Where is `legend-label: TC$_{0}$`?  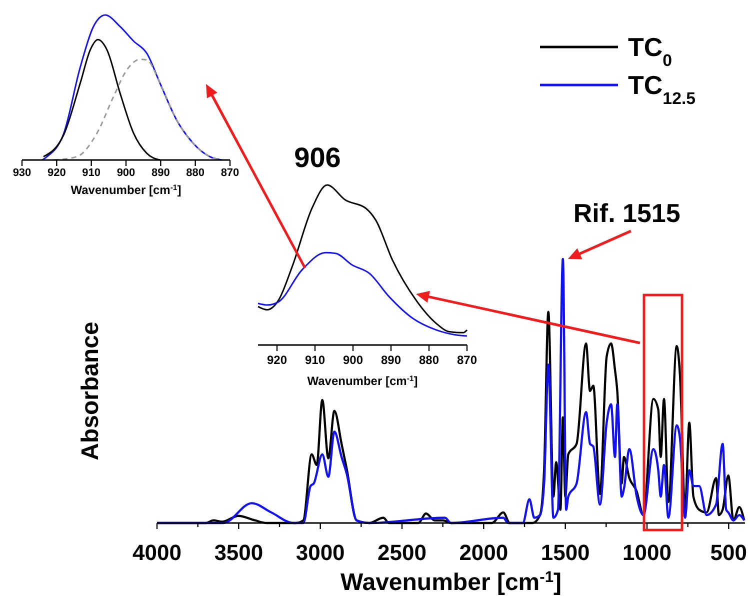 legend-label: TC$_{0}$ is located at coordinates (650, 51).